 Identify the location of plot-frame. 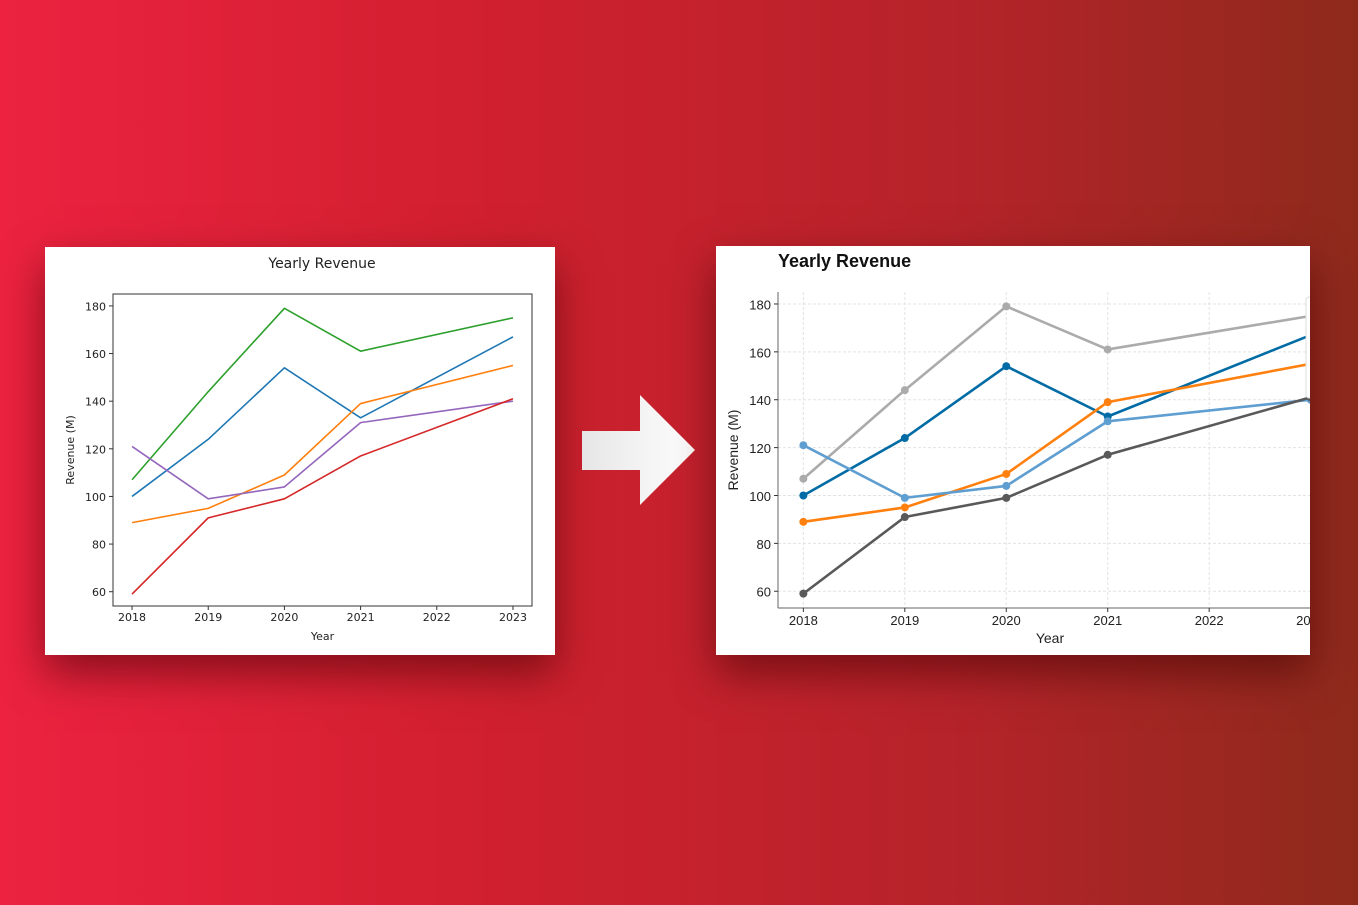
(322, 450).